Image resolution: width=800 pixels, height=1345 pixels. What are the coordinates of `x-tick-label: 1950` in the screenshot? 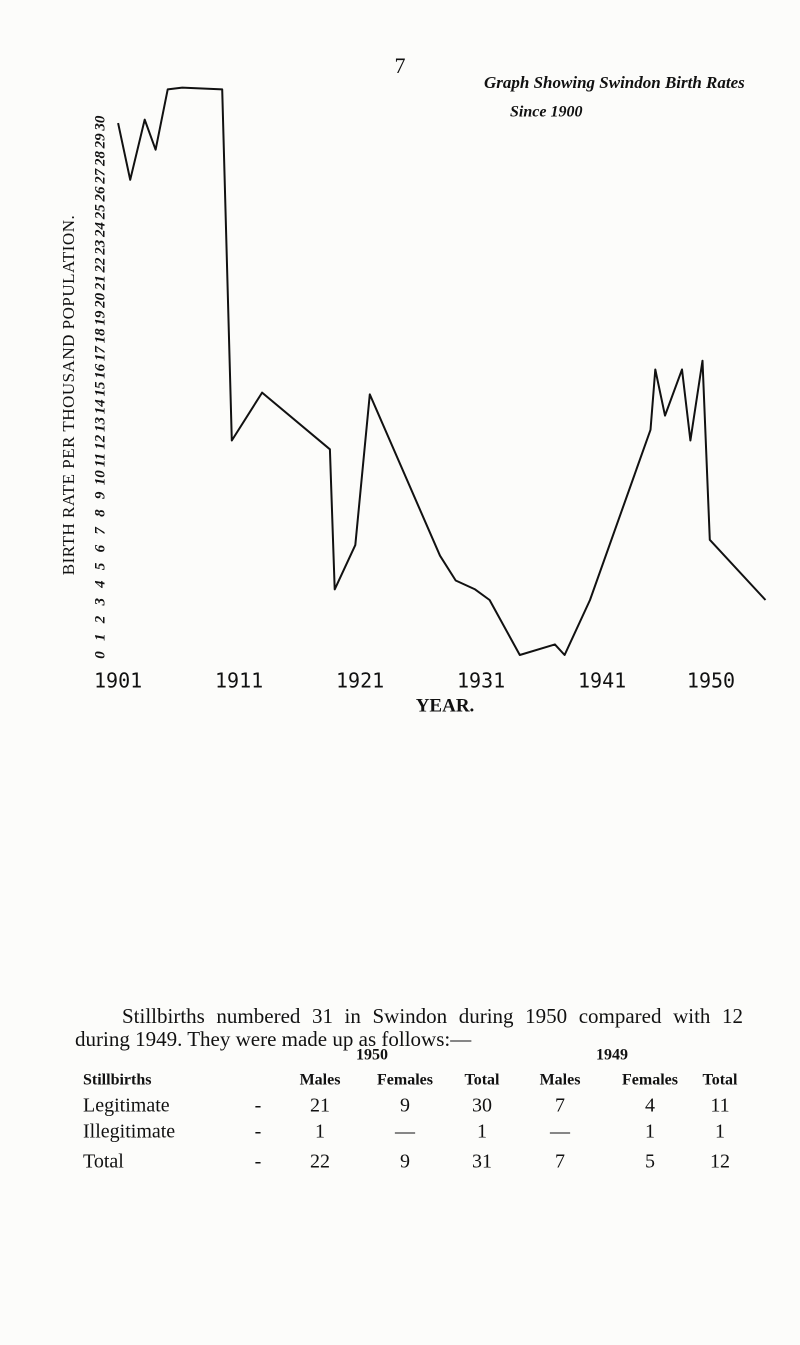 It's located at (711, 681).